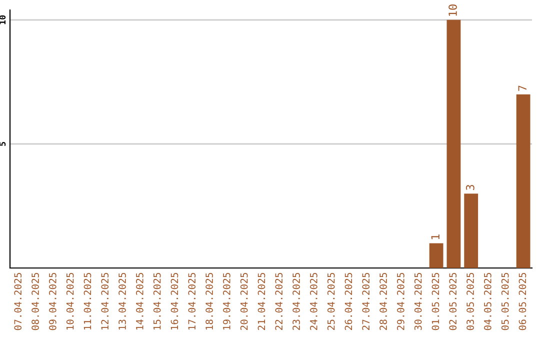  I want to click on x-tick-label: 23.04.2025, so click(296, 301).